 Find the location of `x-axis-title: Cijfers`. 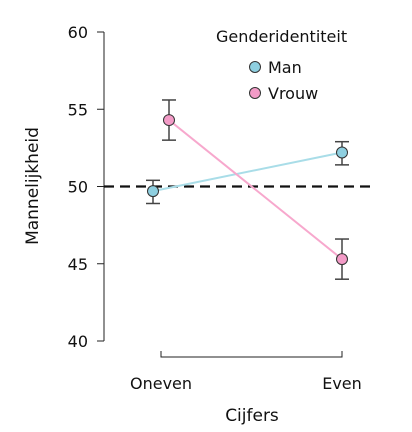

x-axis-title: Cijfers is located at coordinates (252, 416).